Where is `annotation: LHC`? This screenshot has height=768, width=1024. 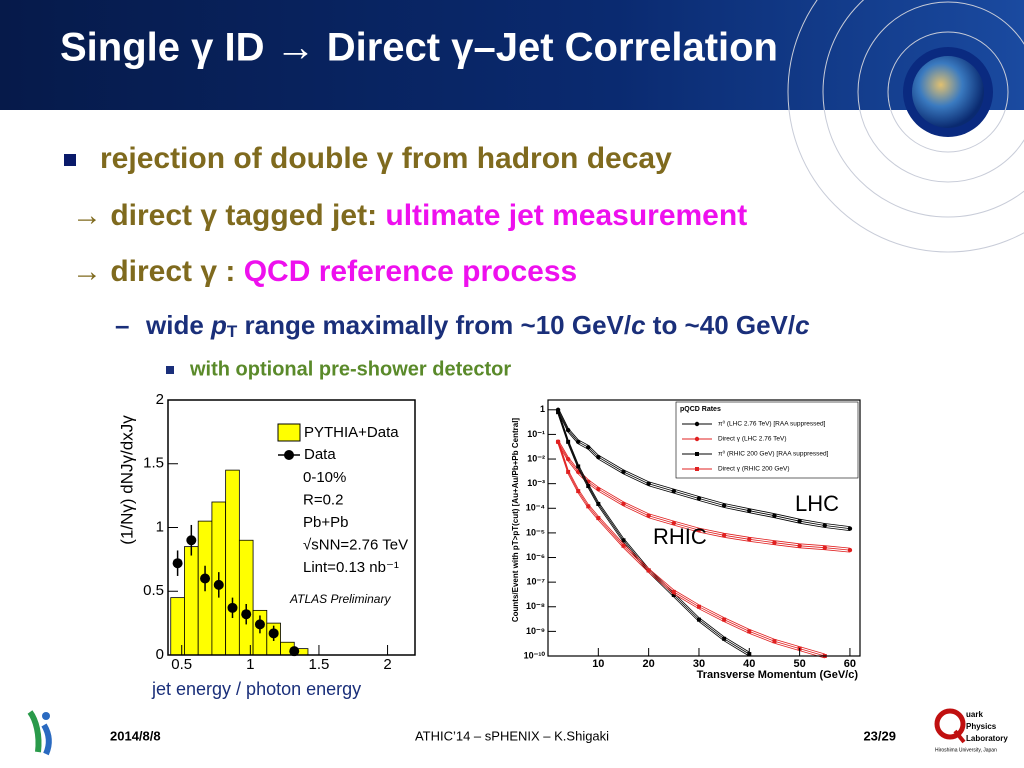
annotation: LHC is located at coordinates (817, 503).